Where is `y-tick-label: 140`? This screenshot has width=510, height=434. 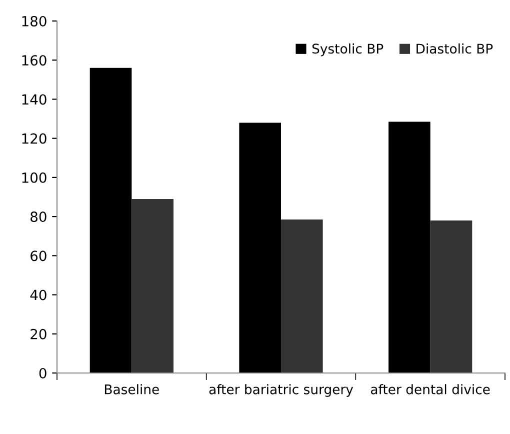 y-tick-label: 140 is located at coordinates (34, 99).